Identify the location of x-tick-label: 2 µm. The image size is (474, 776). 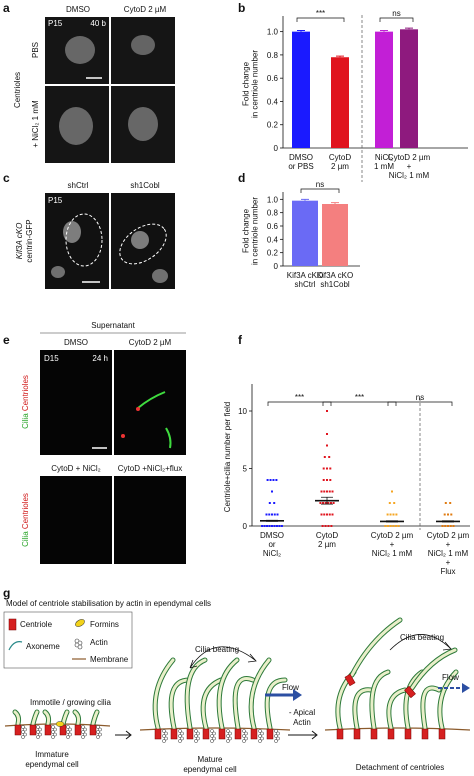
(340, 166).